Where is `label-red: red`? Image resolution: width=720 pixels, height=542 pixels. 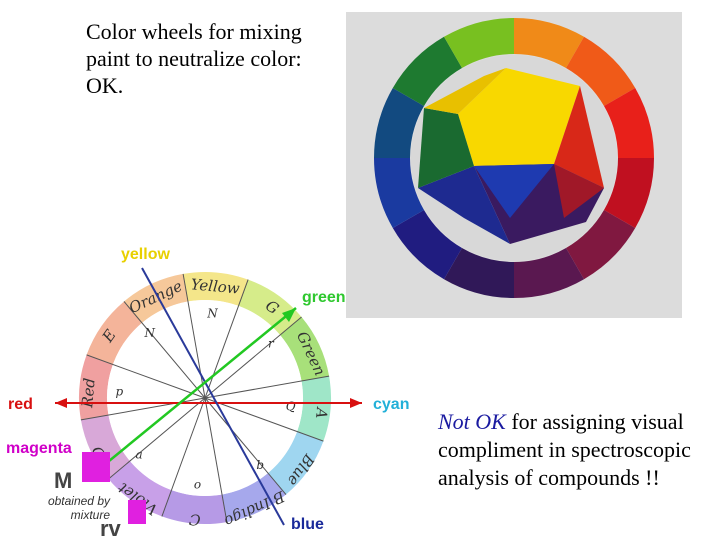
label-red: red is located at coordinates (20, 404).